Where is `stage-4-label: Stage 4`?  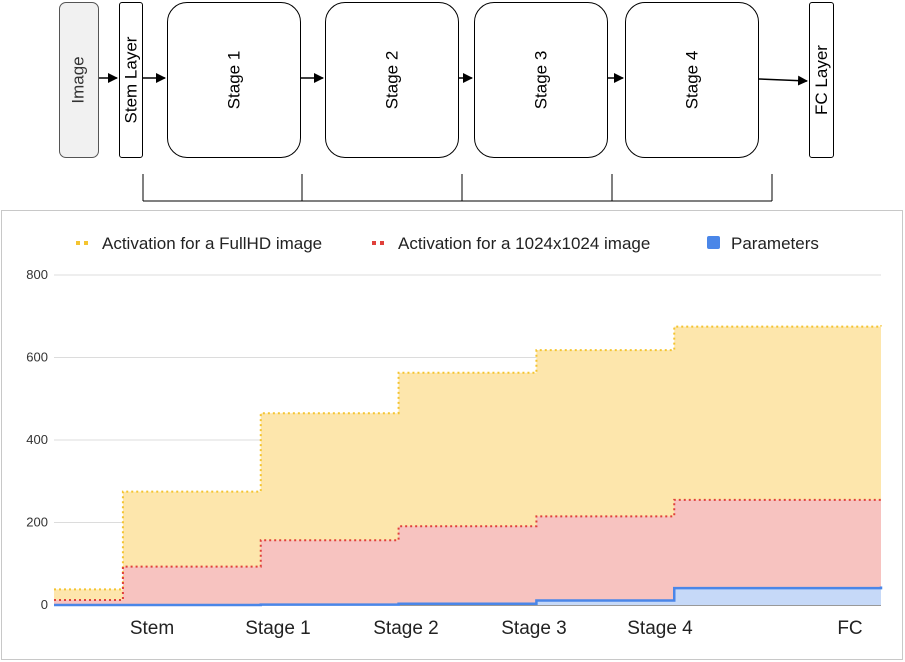
stage-4-label: Stage 4 is located at coordinates (691, 80).